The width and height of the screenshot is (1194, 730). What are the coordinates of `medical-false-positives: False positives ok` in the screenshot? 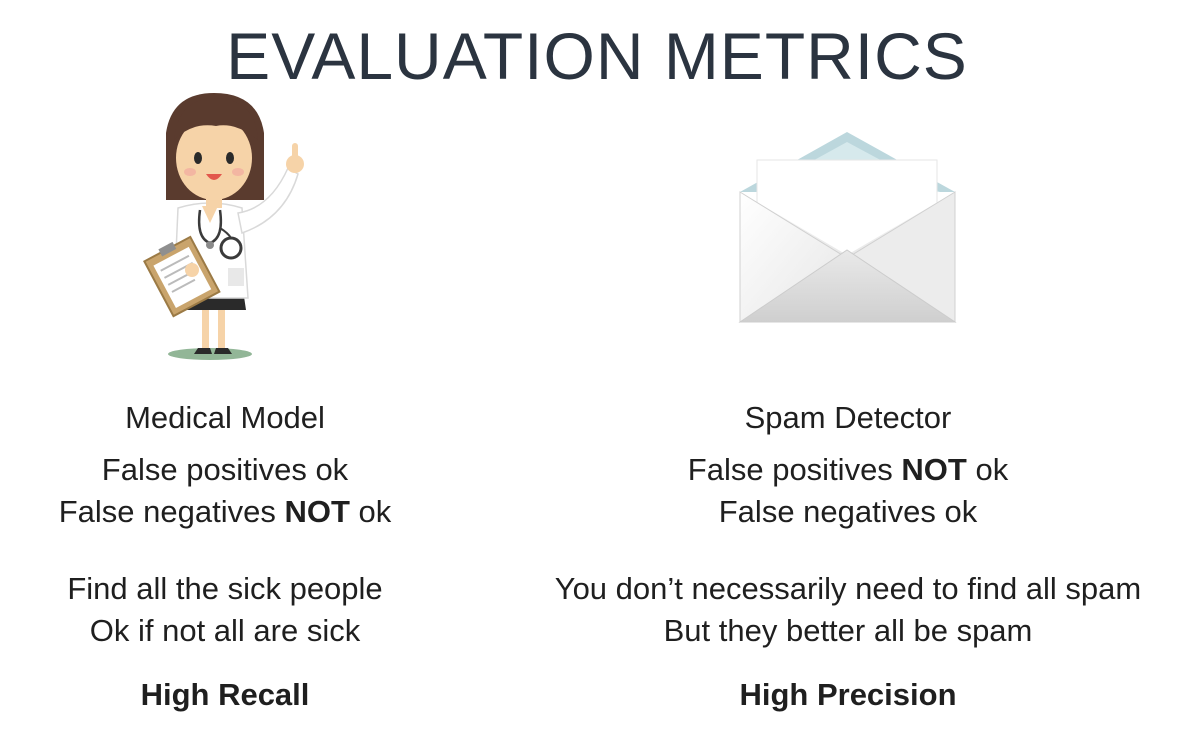 It's located at (225, 470).